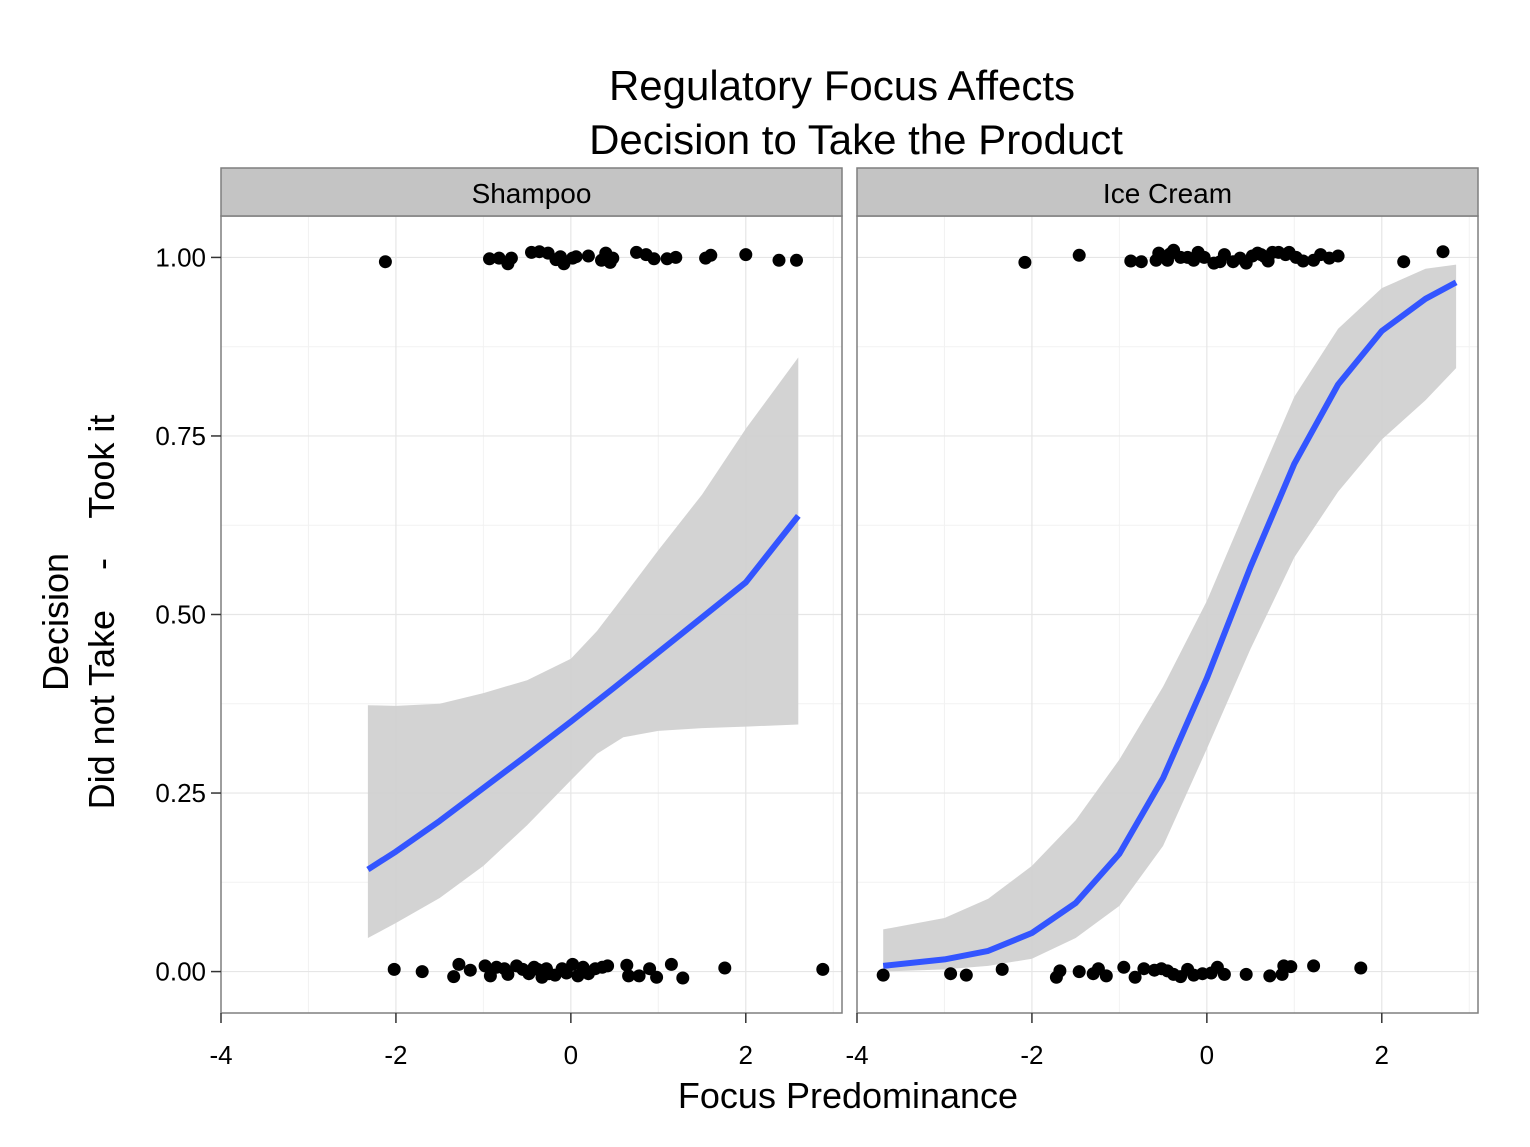 The width and height of the screenshot is (1530, 1147). I want to click on y-tick-label: 0.75, so click(180, 436).